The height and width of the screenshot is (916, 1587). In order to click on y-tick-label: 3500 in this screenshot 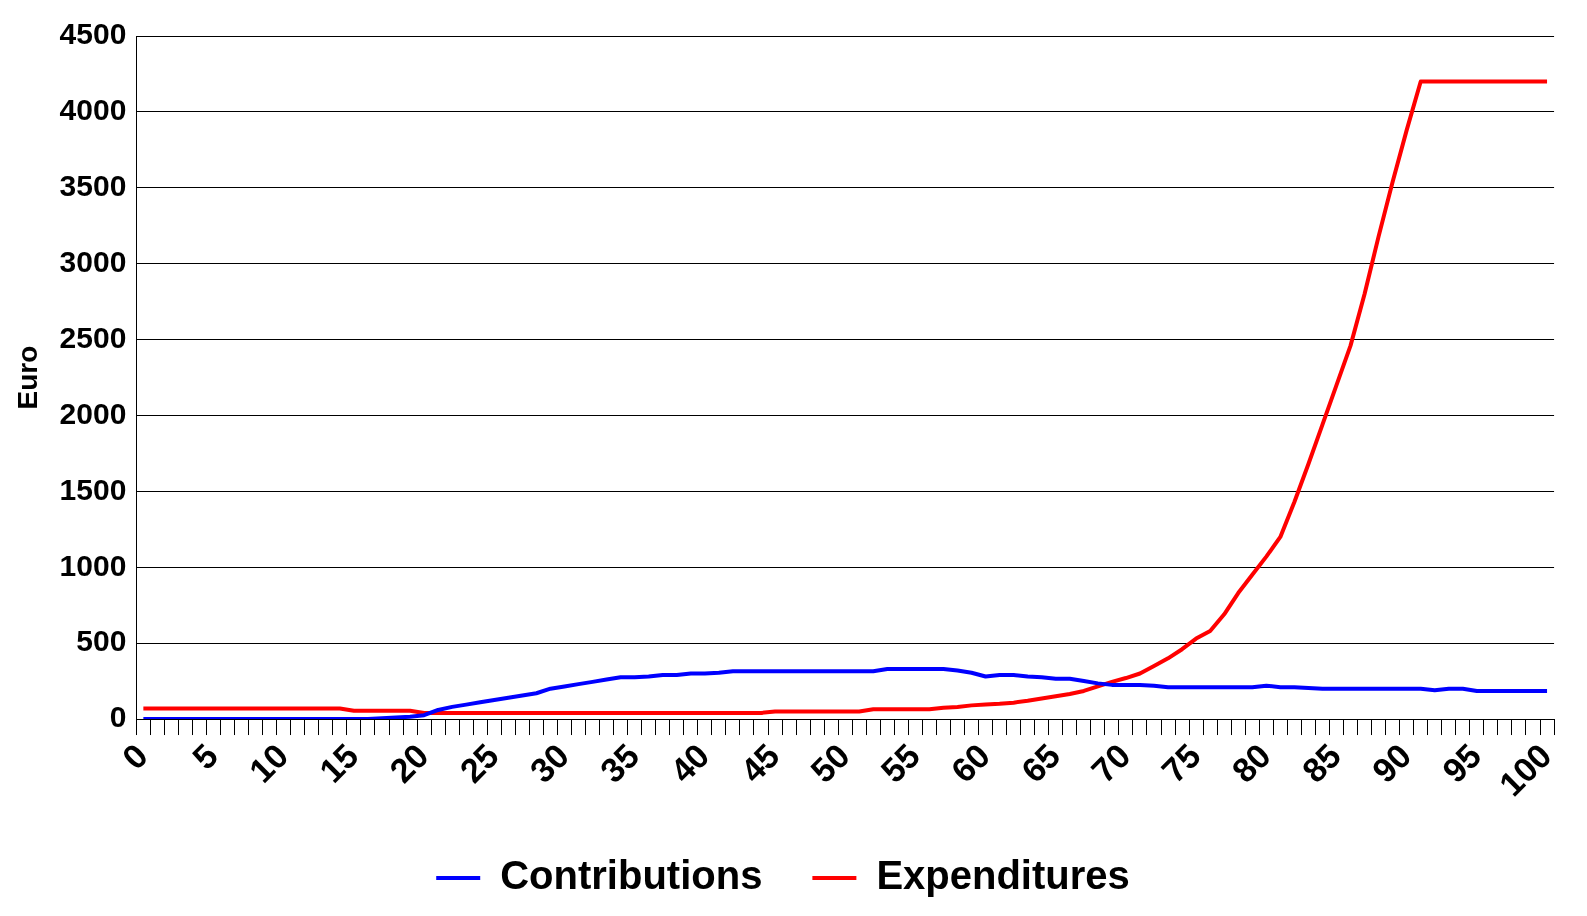, I will do `click(93, 186)`.